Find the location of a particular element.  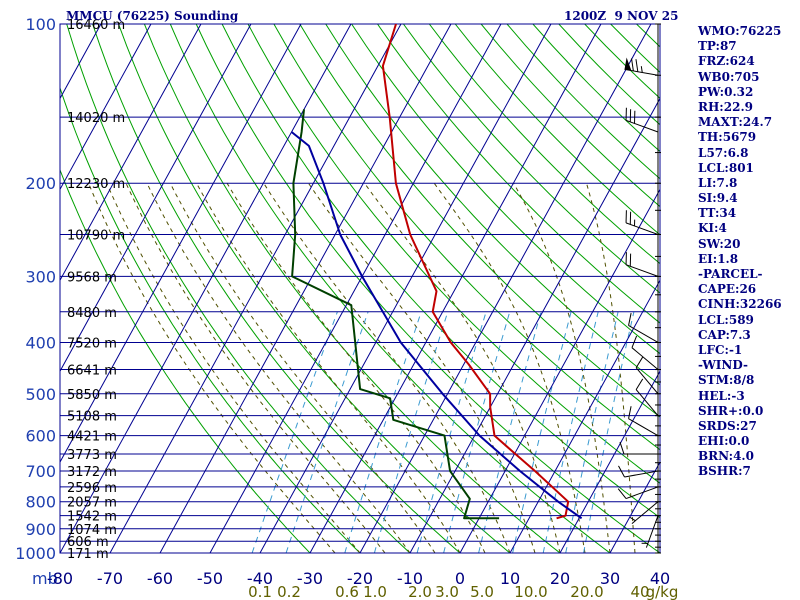

index-item: SW:20 is located at coordinates (719, 243).